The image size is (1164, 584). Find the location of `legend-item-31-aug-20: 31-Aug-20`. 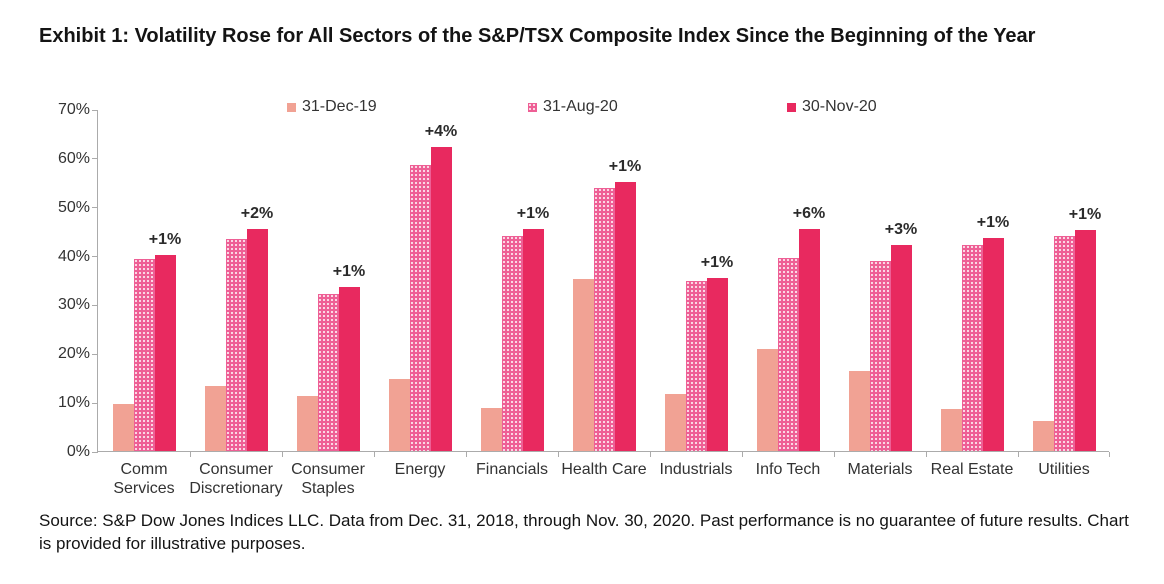

legend-item-31-aug-20: 31-Aug-20 is located at coordinates (573, 107).